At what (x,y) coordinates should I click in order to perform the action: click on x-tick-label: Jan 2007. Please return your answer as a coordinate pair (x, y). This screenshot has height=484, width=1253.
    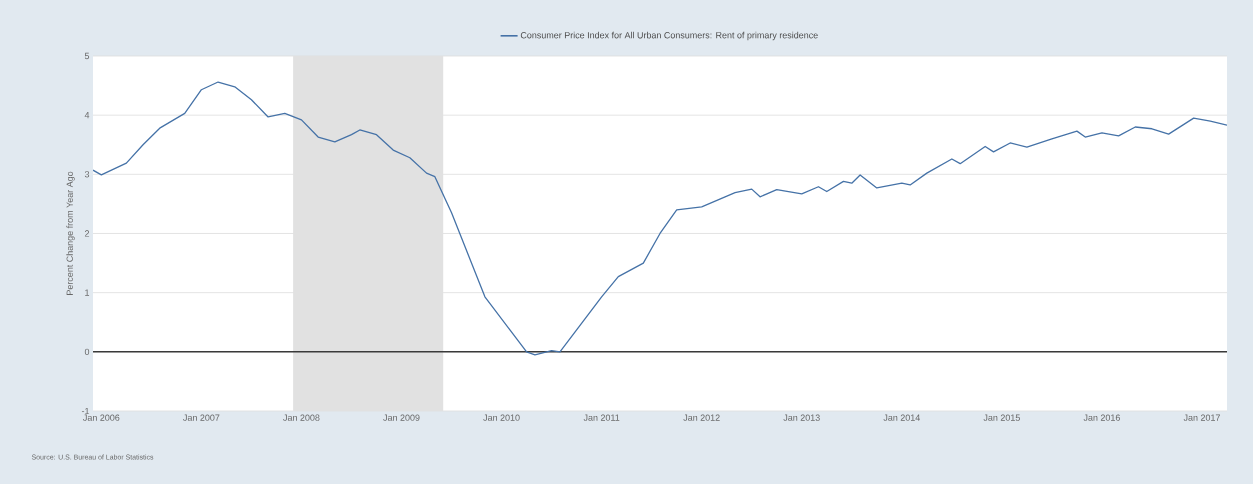
    Looking at the image, I should click on (201, 417).